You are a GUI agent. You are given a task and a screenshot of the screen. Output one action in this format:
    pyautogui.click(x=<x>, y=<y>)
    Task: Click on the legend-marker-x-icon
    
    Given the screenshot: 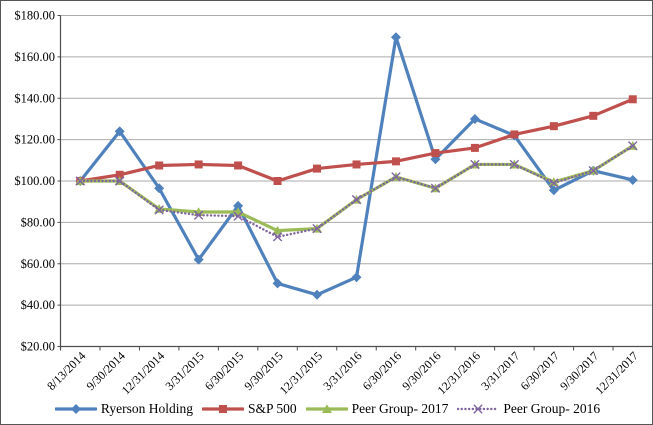 What is the action you would take?
    pyautogui.click(x=478, y=409)
    